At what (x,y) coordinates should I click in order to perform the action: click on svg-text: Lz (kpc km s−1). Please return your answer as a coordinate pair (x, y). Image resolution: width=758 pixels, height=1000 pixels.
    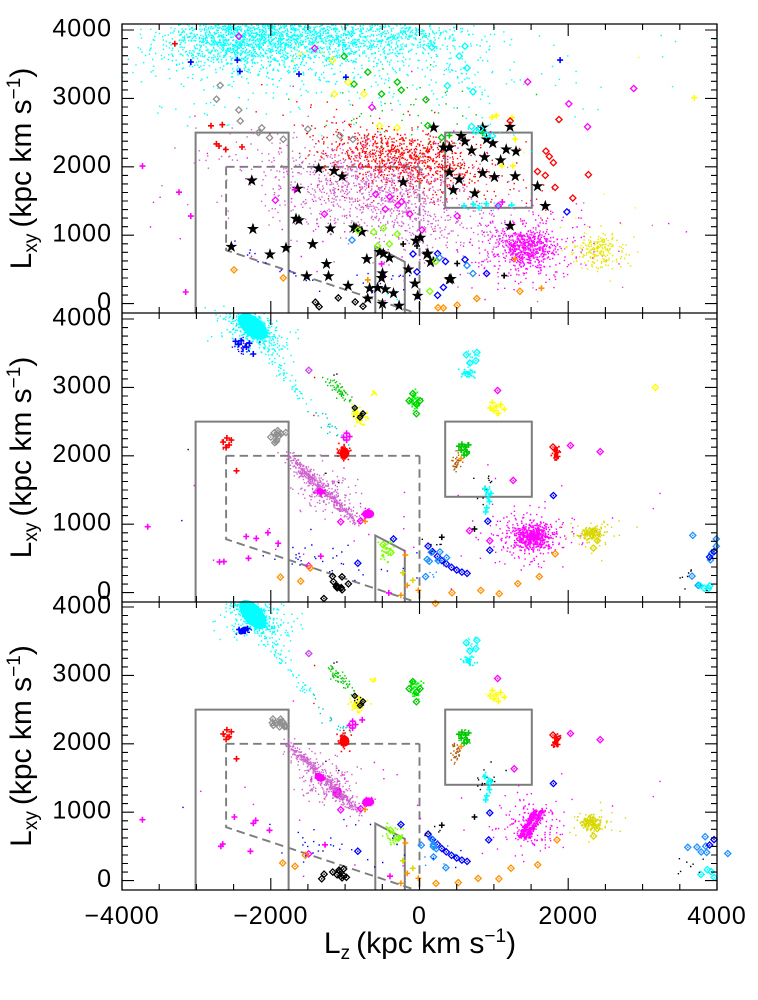
    Looking at the image, I should click on (420, 945).